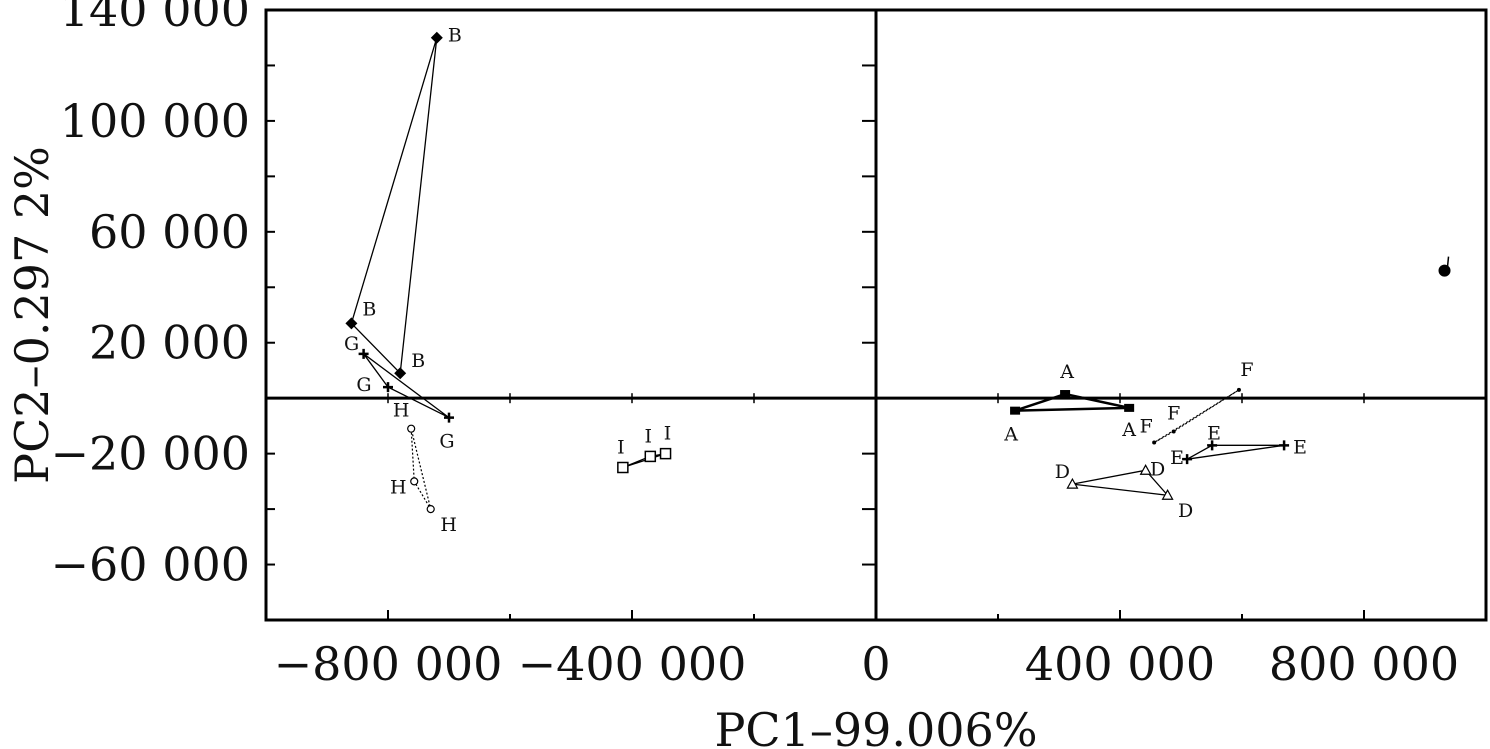 The height and width of the screenshot is (749, 1490). I want to click on series-a, so click(1072, 402).